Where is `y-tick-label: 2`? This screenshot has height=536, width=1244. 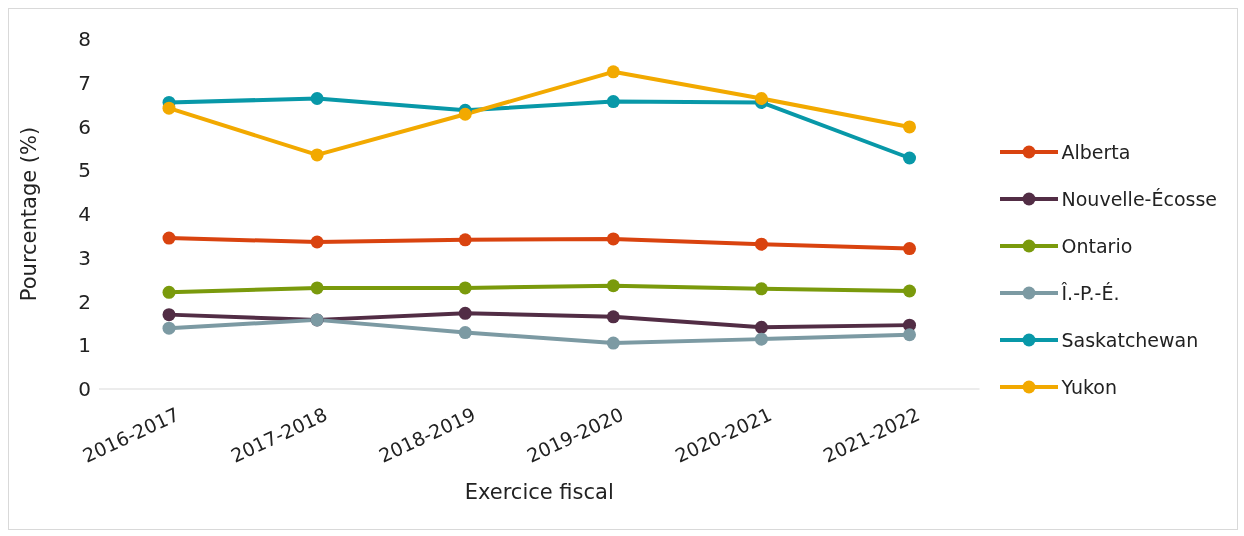
y-tick-label: 2 is located at coordinates (84, 301).